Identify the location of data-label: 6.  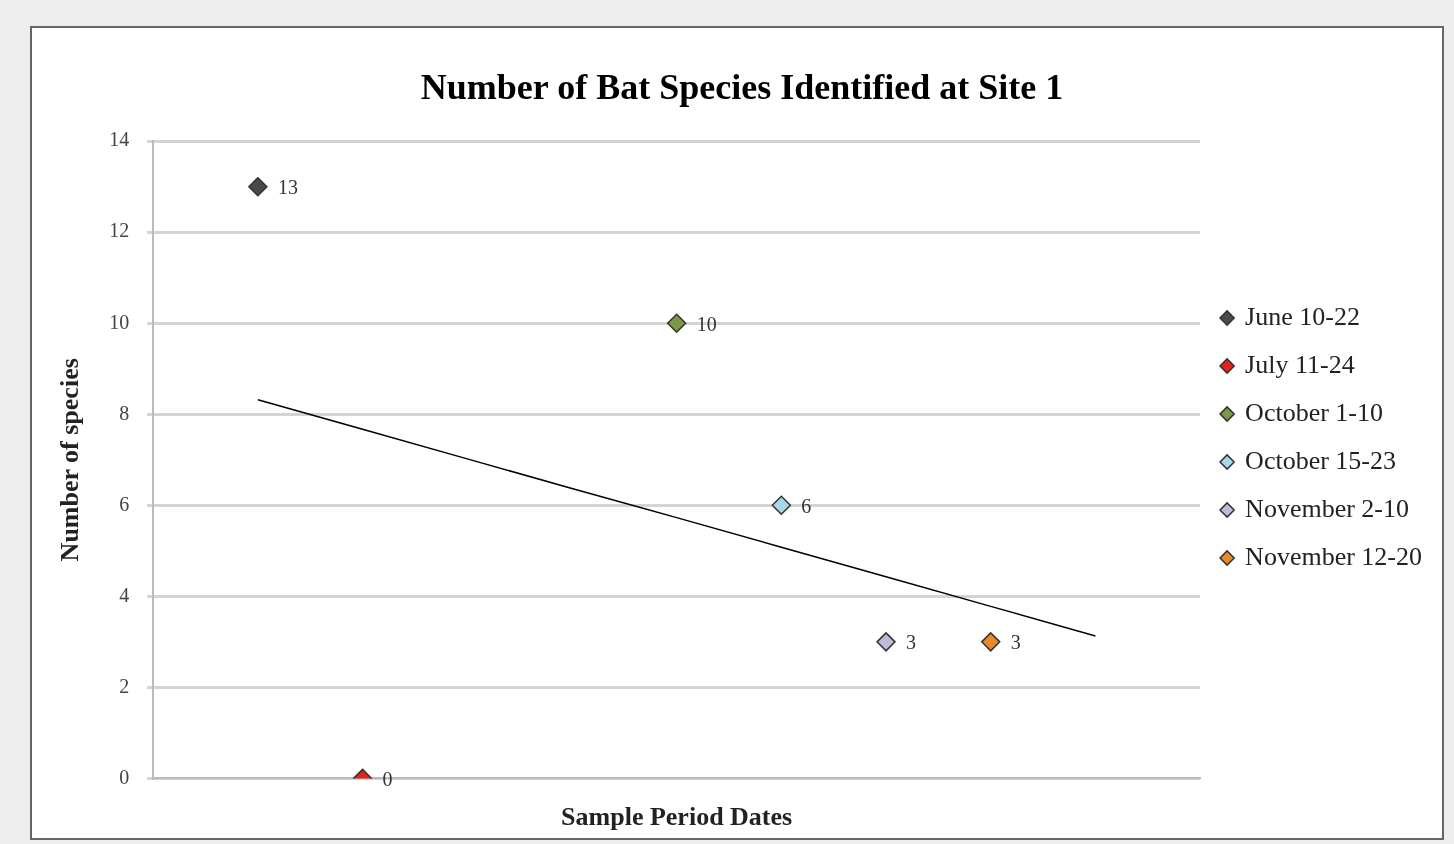
(806, 505).